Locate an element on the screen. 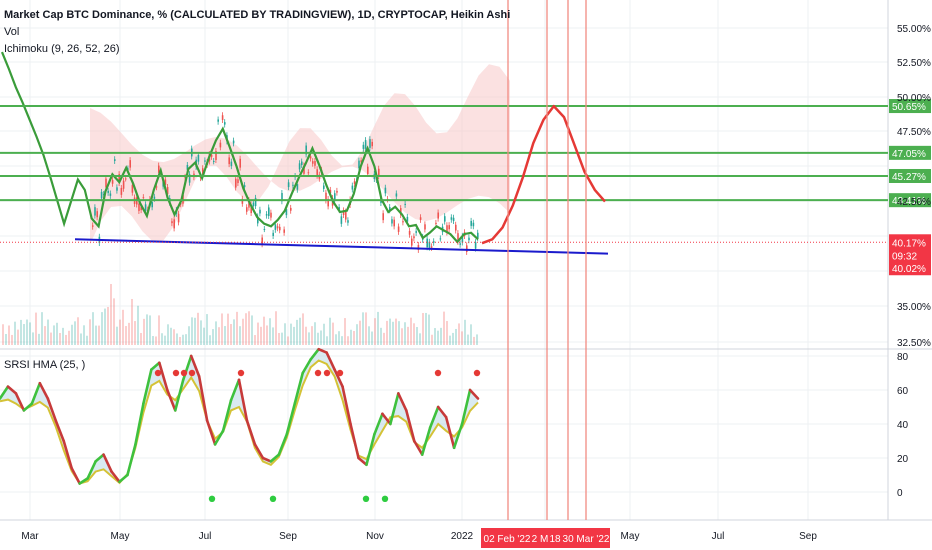 The image size is (932, 550). ichimoku-indicator-label: Ichimoku (9, 26, 52, 26) is located at coordinates (62, 49).